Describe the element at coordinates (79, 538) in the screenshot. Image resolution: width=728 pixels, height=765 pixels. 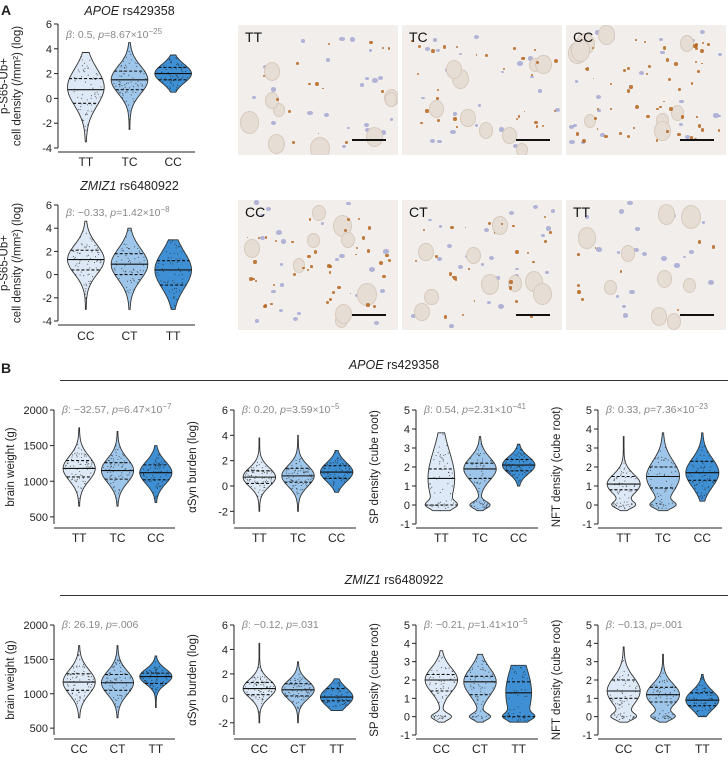
I see `x-tick-label: TT` at that location.